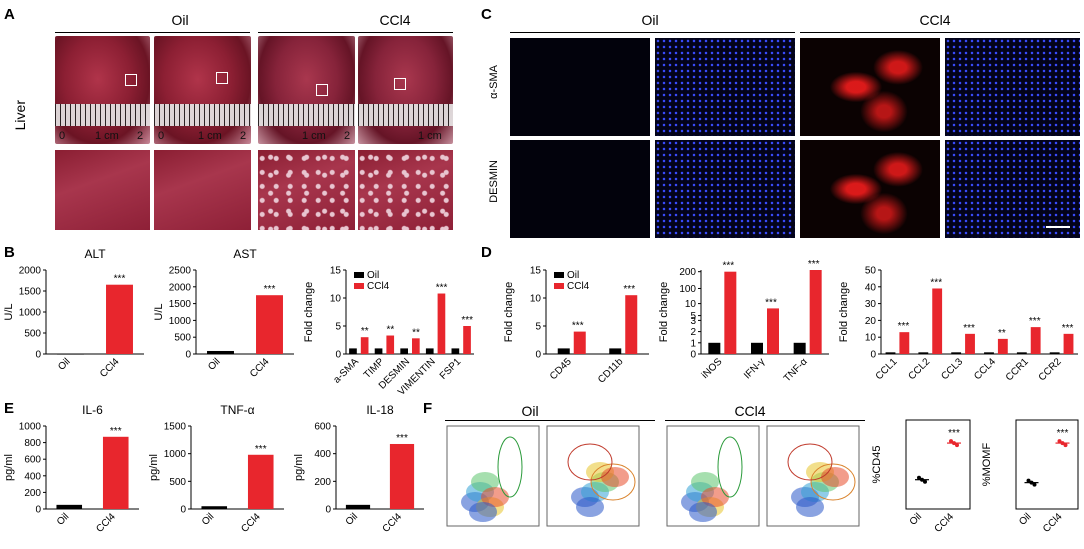  What do you see at coordinates (580, 189) in the screenshot?
I see `if-oil-desmin-red` at bounding box center [580, 189].